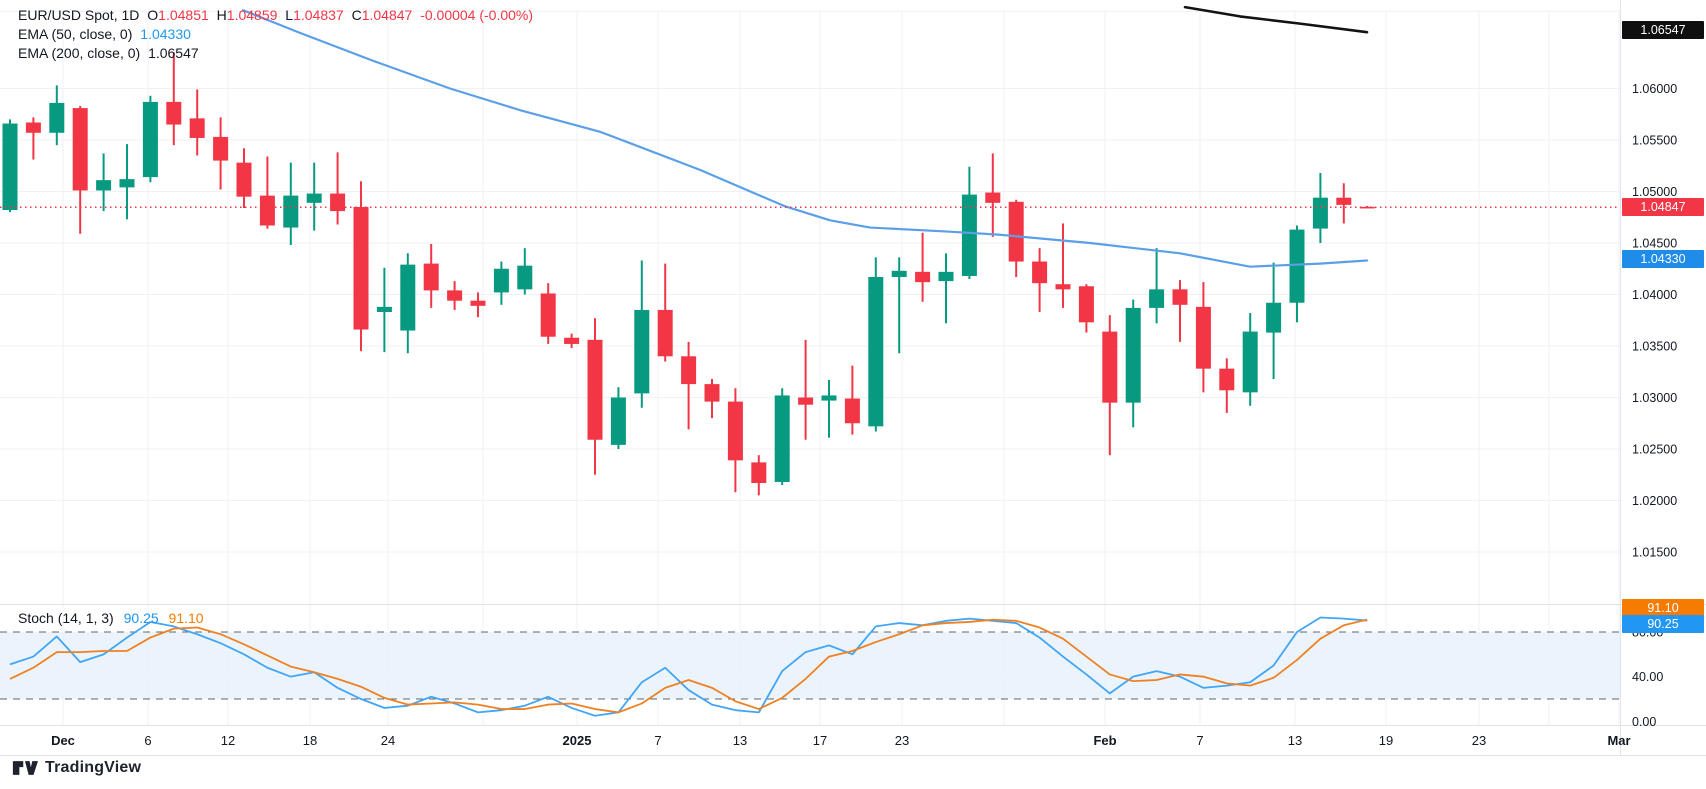 Image resolution: width=1706 pixels, height=789 pixels. What do you see at coordinates (165, 34) in the screenshot?
I see `ema50-value: 1.04330` at bounding box center [165, 34].